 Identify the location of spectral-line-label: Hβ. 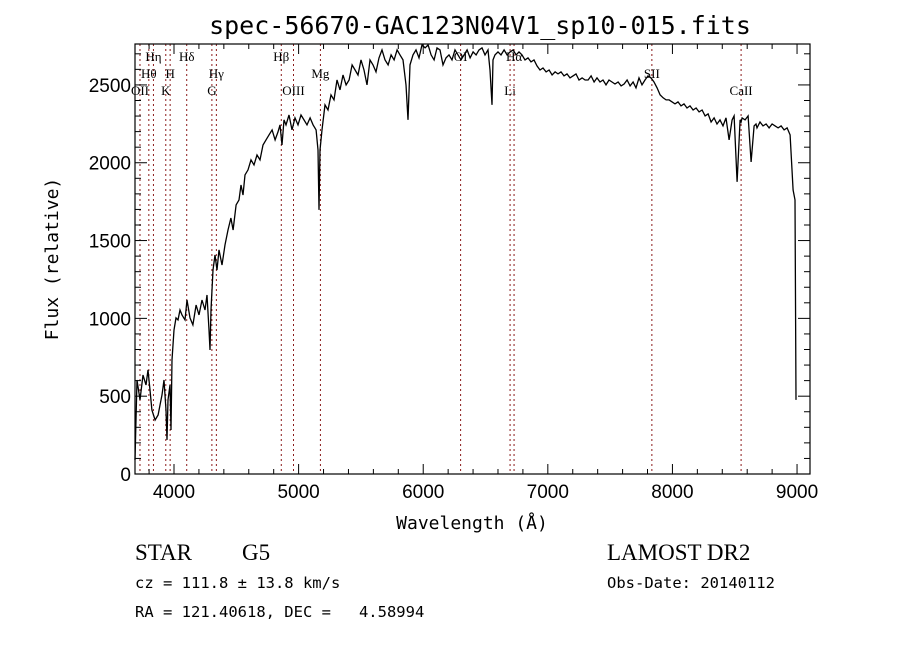
(281, 56).